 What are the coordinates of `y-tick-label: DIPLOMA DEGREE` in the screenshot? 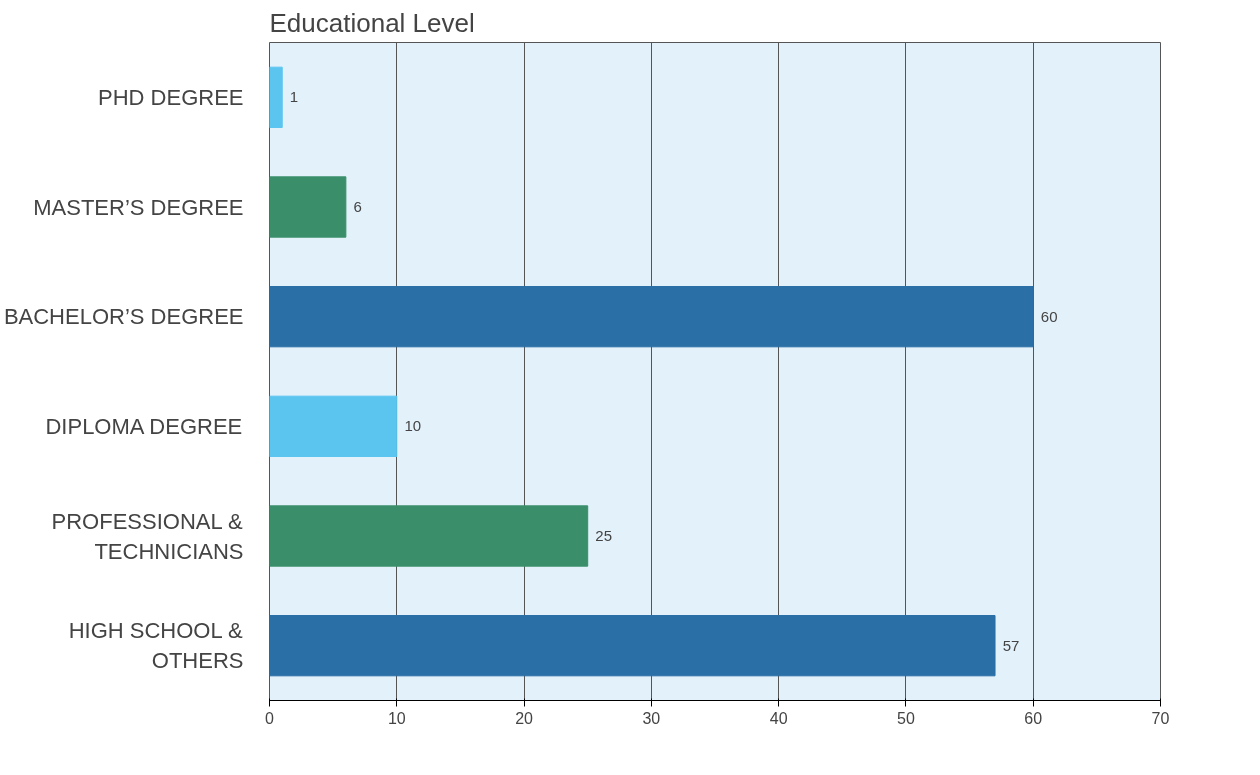 It's located at (144, 426).